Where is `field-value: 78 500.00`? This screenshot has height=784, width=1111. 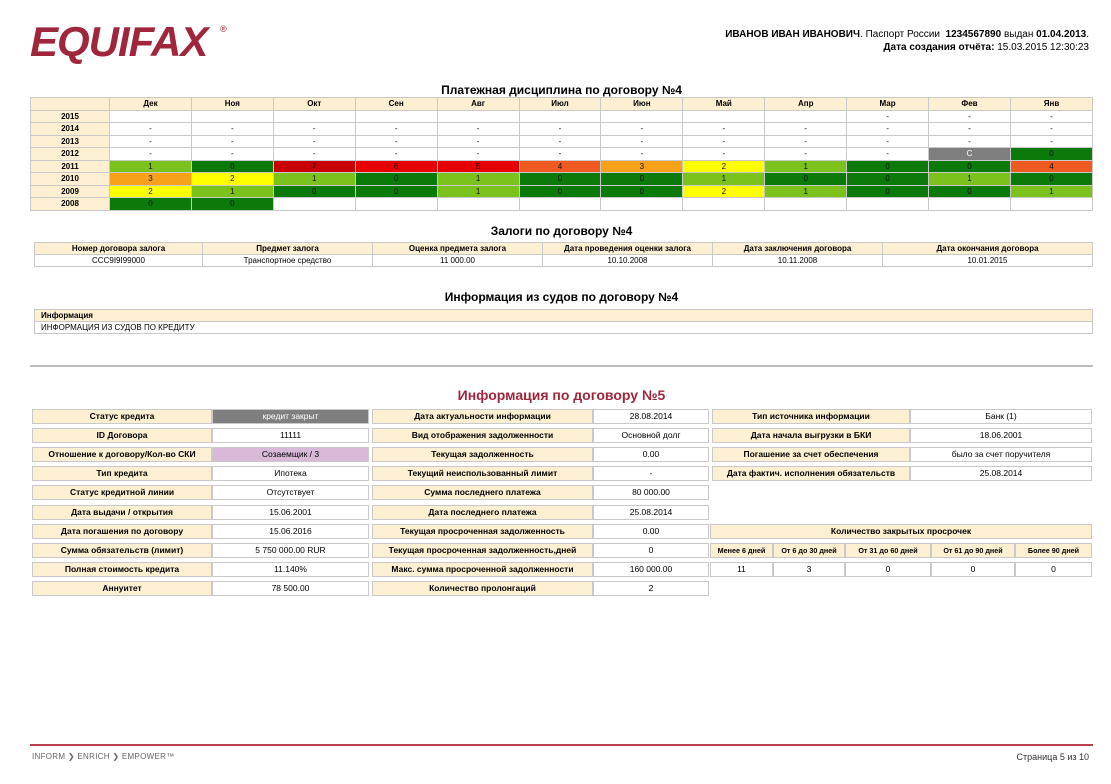 field-value: 78 500.00 is located at coordinates (290, 588).